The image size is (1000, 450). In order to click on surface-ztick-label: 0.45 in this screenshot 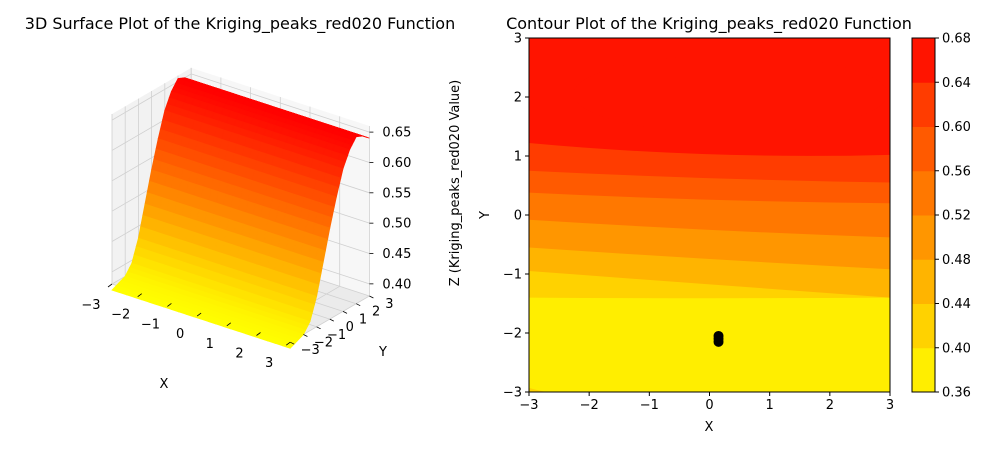, I will do `click(396, 254)`.